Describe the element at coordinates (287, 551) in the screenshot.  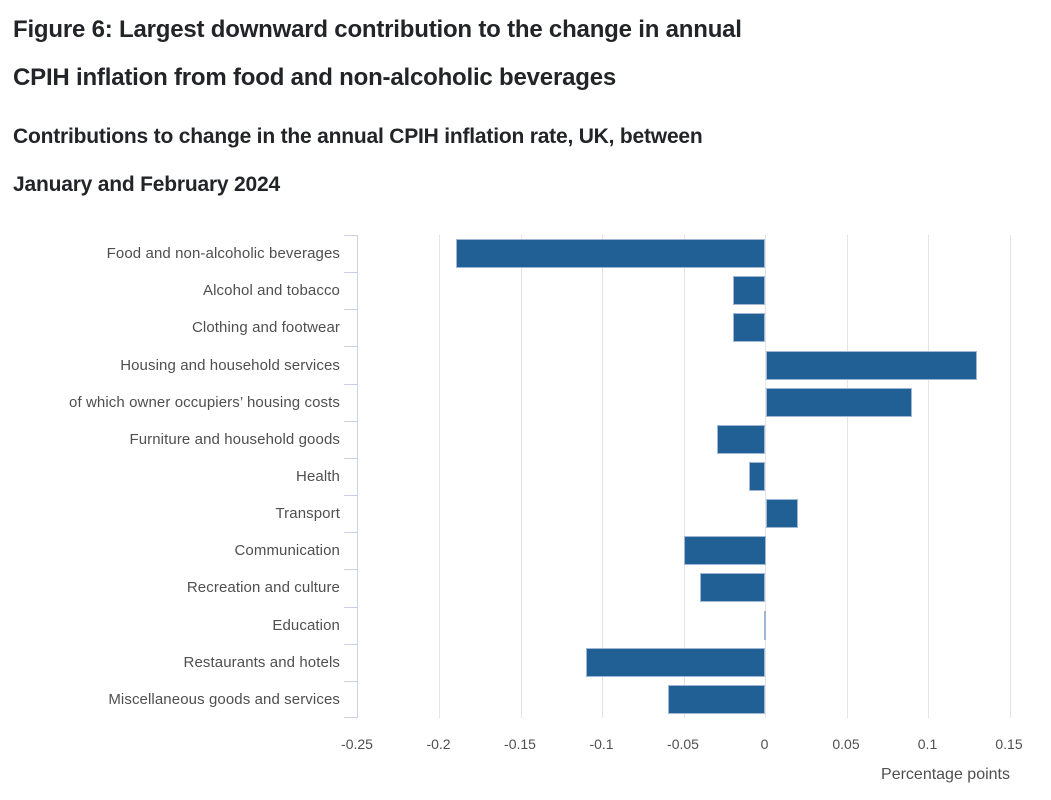
I see `category-label: Communication` at that location.